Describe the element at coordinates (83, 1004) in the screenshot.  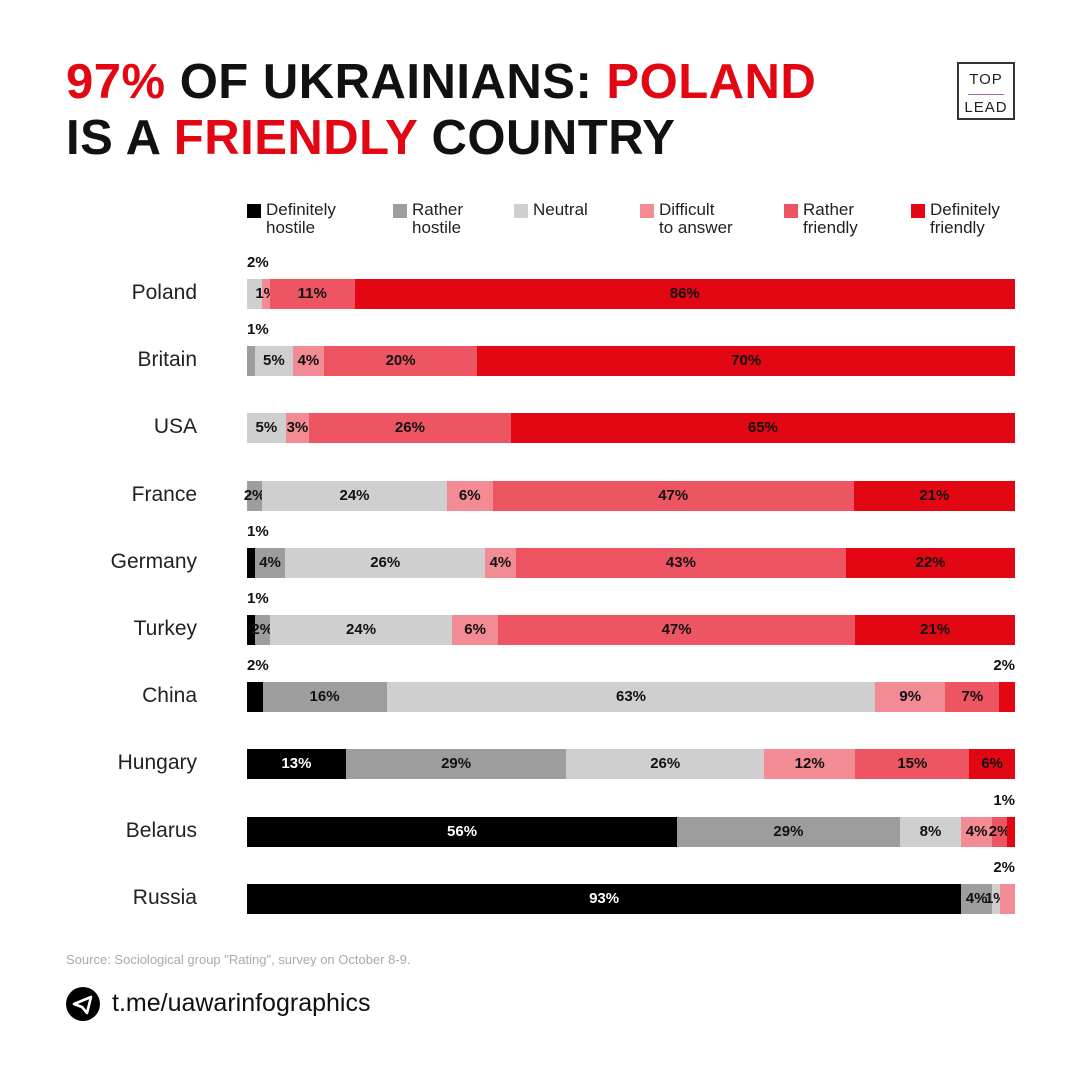
I see `telegram-icon` at that location.